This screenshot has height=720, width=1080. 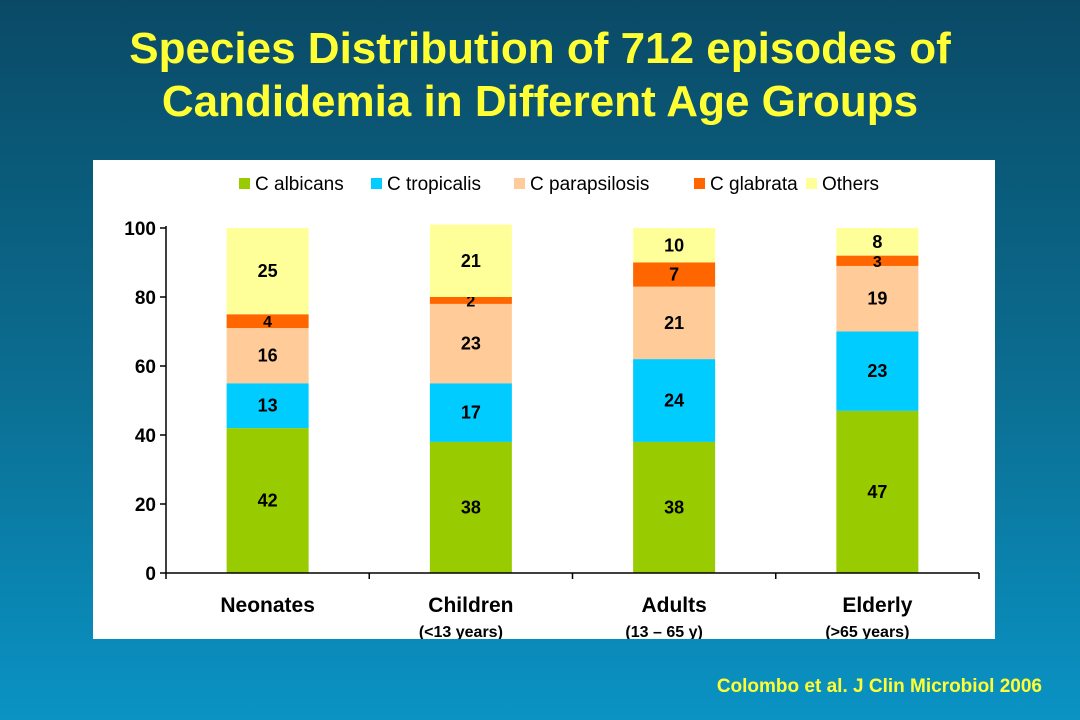 I want to click on x-tick-label-3: Adults, so click(x=673, y=605).